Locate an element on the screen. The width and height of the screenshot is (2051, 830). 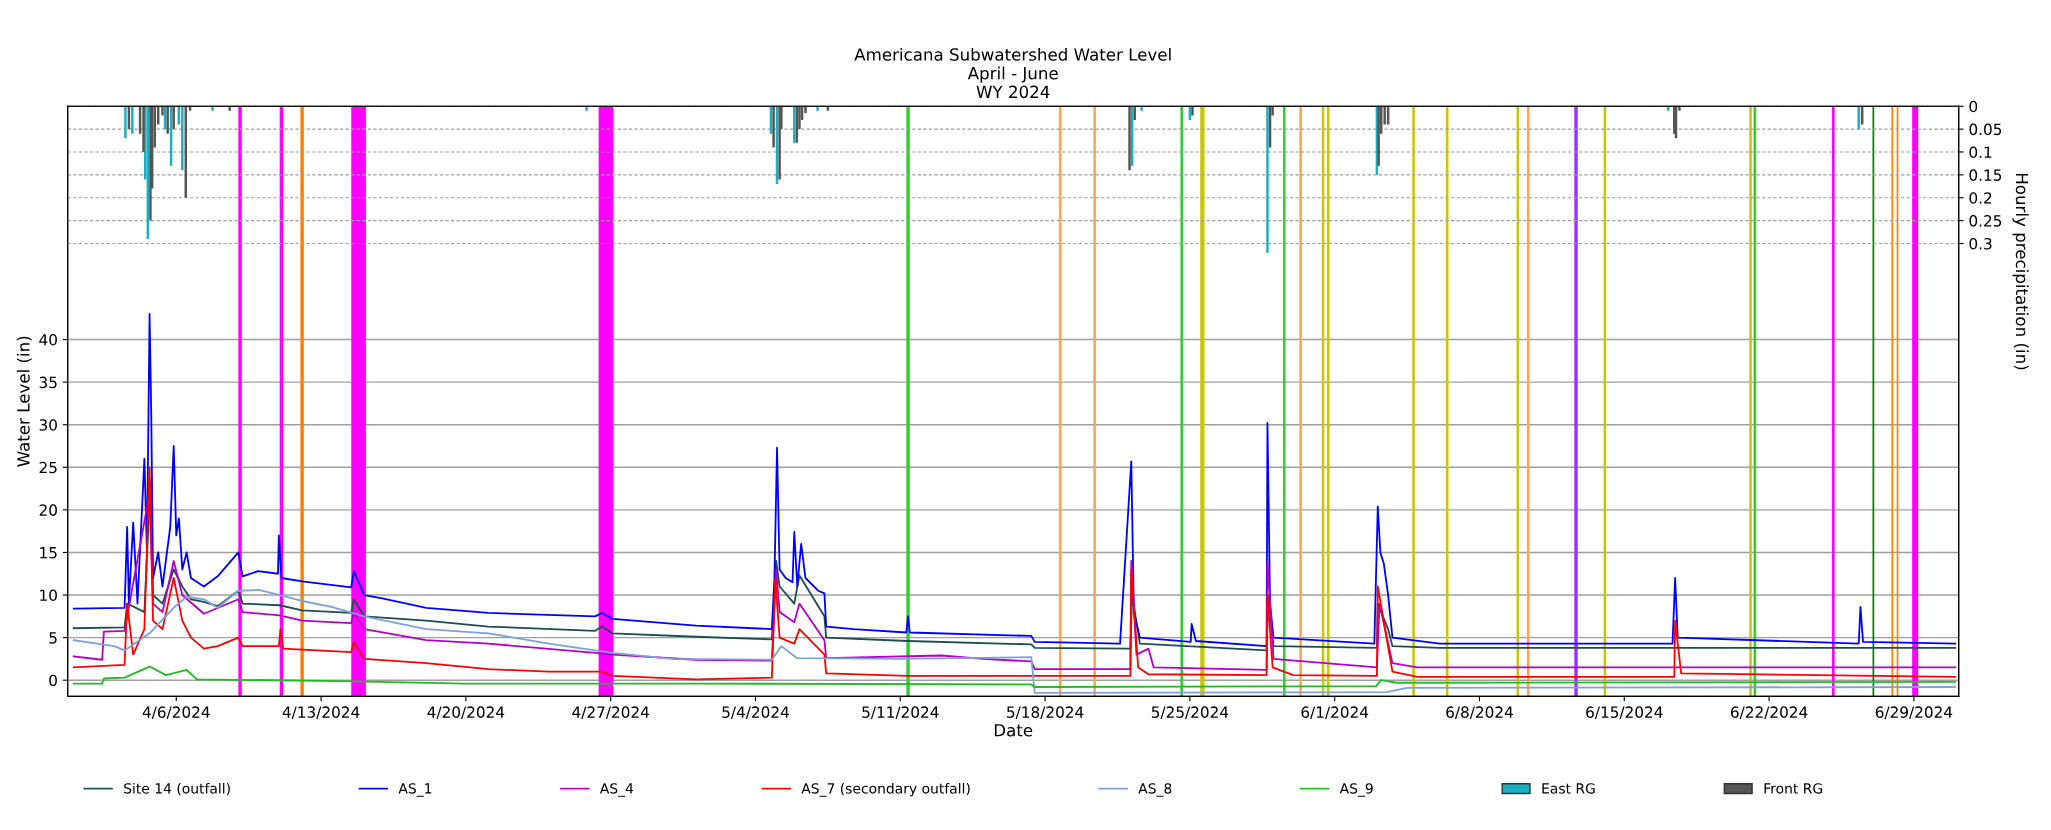
y-tick-label: 15 is located at coordinates (48, 553).